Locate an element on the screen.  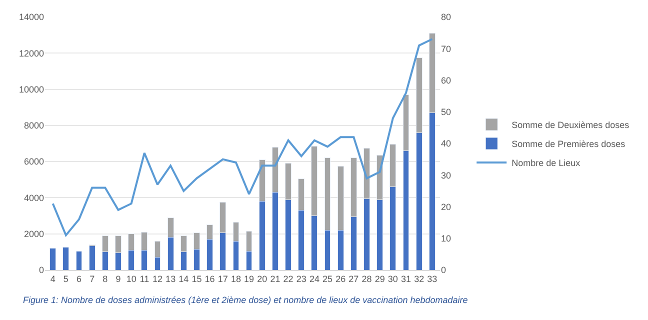
y2-tick-label: 60 is located at coordinates (446, 80).